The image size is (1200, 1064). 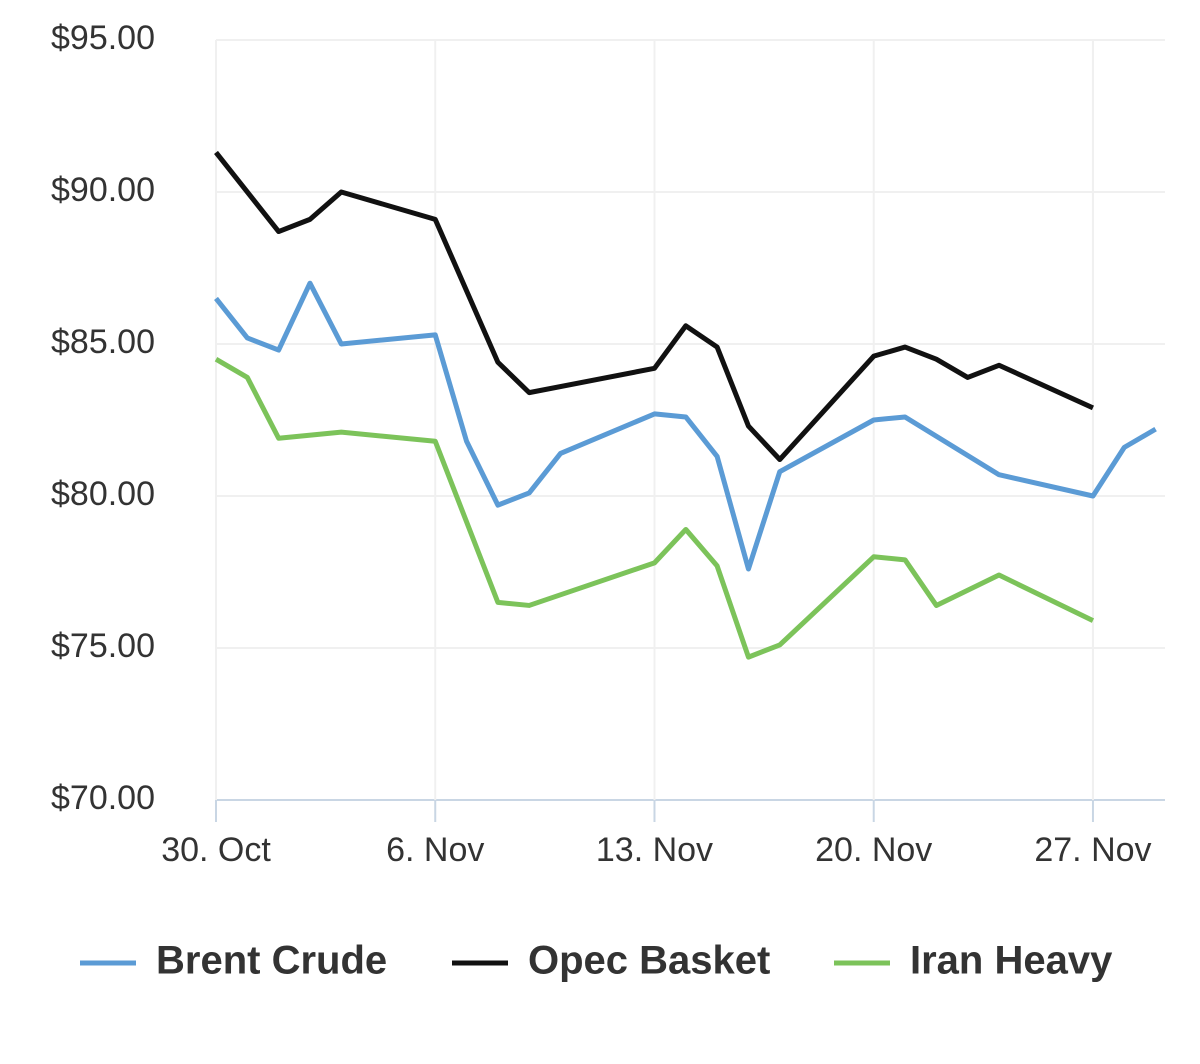 What do you see at coordinates (654, 850) in the screenshot?
I see `x-tick-label: 13. Nov` at bounding box center [654, 850].